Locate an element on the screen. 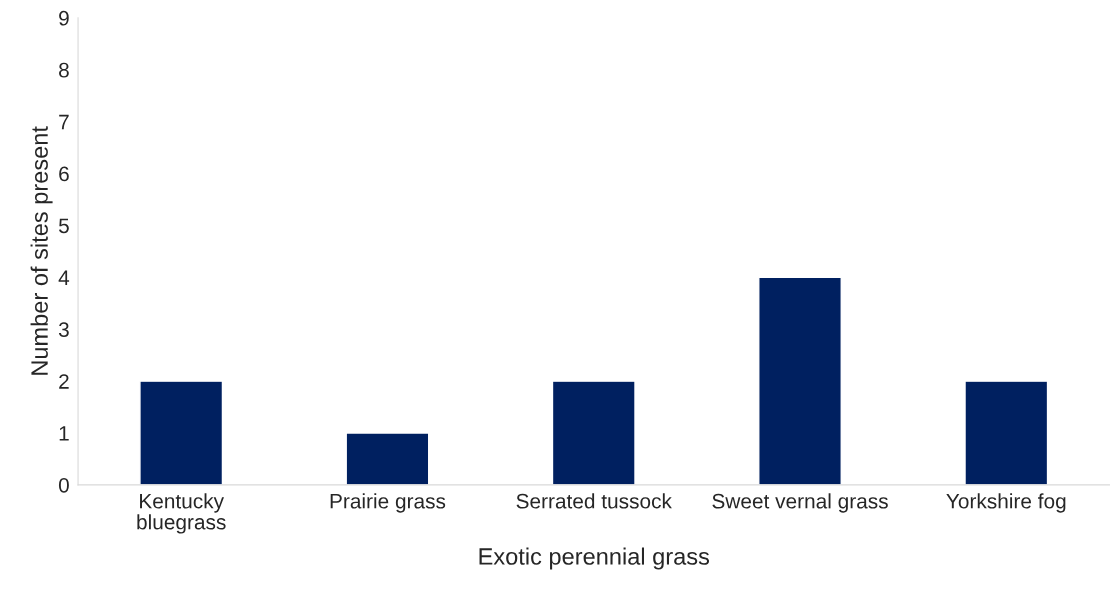  x-tick-label: Serrated tussock is located at coordinates (594, 501).